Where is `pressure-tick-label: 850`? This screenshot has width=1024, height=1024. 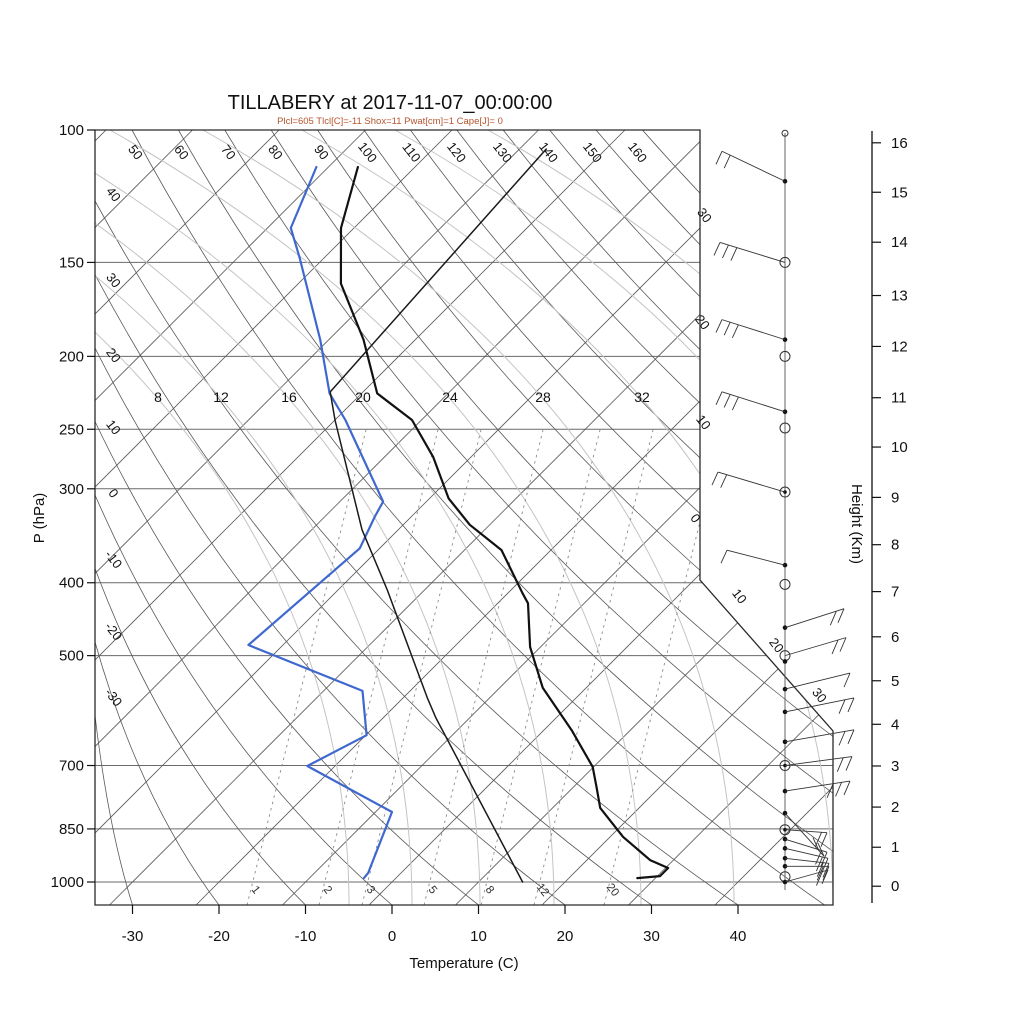 pressure-tick-label: 850 is located at coordinates (71, 829).